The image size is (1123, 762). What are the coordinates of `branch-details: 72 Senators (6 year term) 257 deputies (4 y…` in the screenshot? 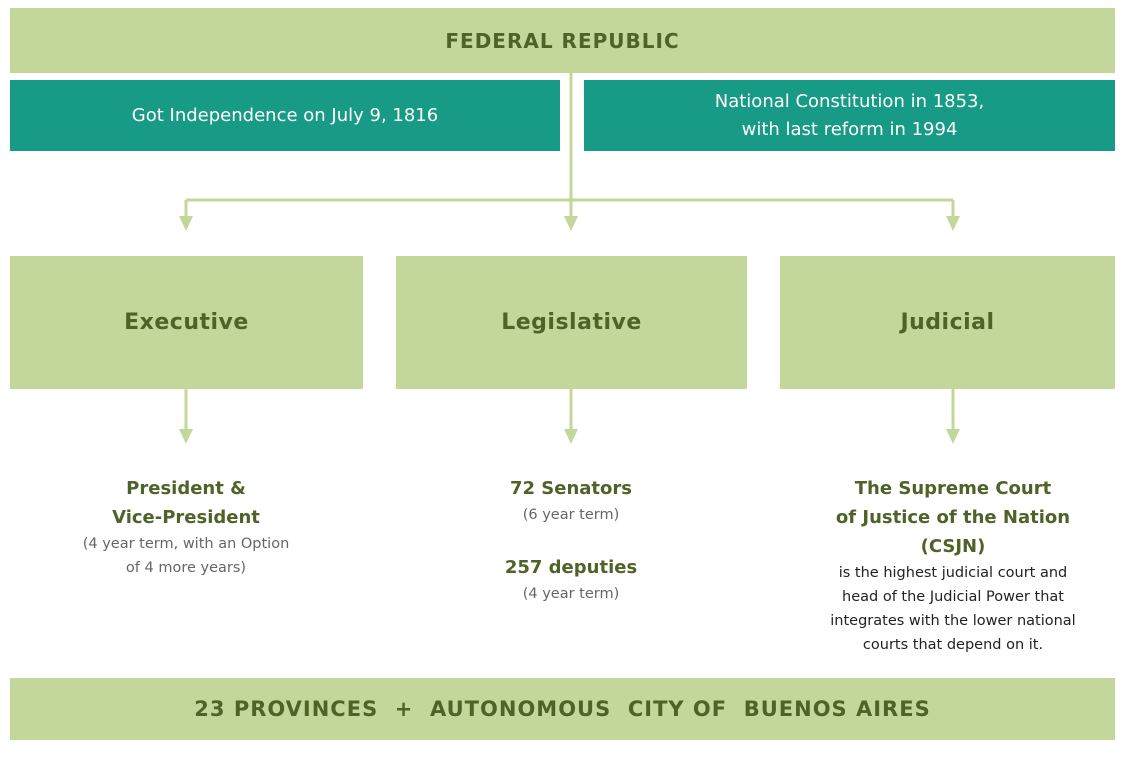 It's located at (571, 540).